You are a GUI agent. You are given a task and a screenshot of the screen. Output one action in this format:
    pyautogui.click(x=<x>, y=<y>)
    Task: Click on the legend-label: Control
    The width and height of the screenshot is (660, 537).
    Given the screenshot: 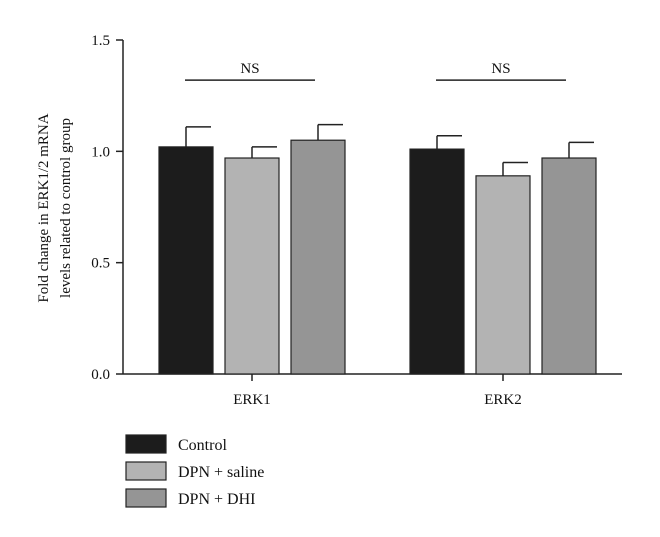 What is the action you would take?
    pyautogui.click(x=202, y=445)
    